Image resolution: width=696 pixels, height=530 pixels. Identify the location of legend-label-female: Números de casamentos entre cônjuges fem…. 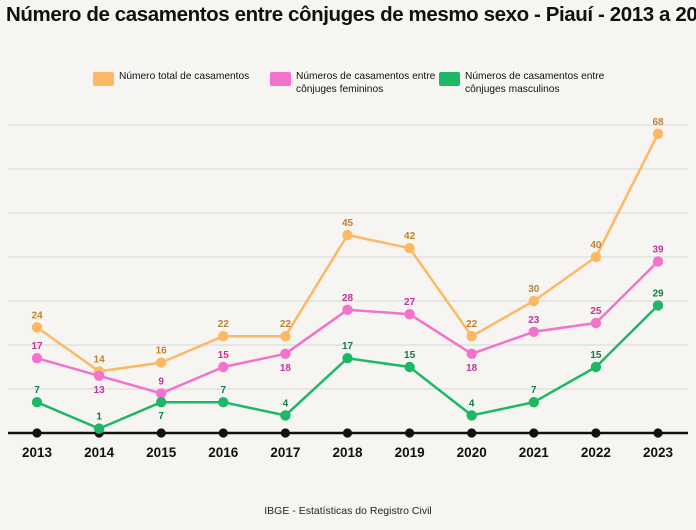
(366, 83).